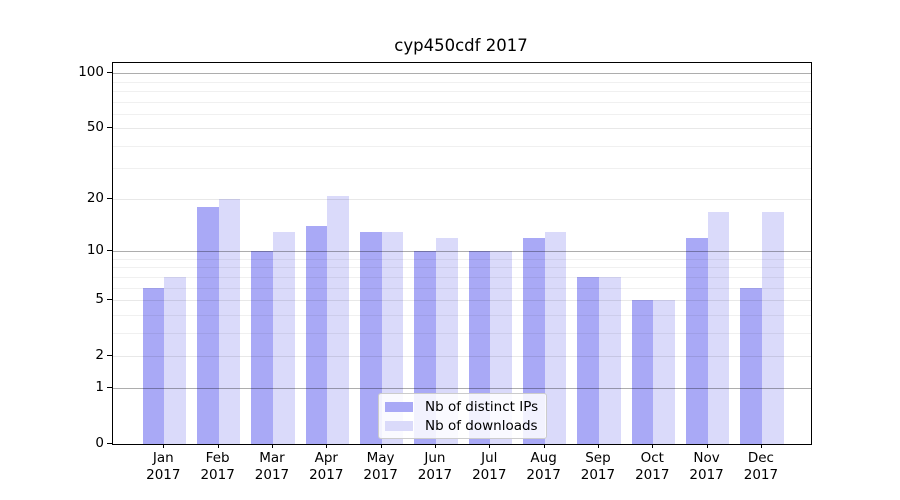  I want to click on x-axis-tick-label: Jun 2017, so click(435, 466).